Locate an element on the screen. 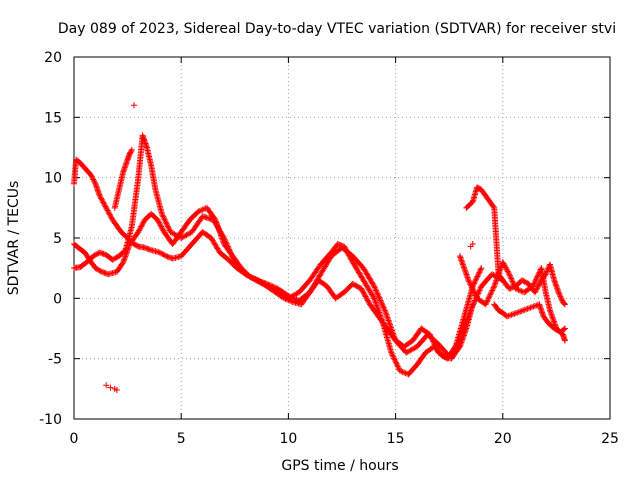 This screenshot has height=480, width=640. x-tick-label: 20 is located at coordinates (503, 439).